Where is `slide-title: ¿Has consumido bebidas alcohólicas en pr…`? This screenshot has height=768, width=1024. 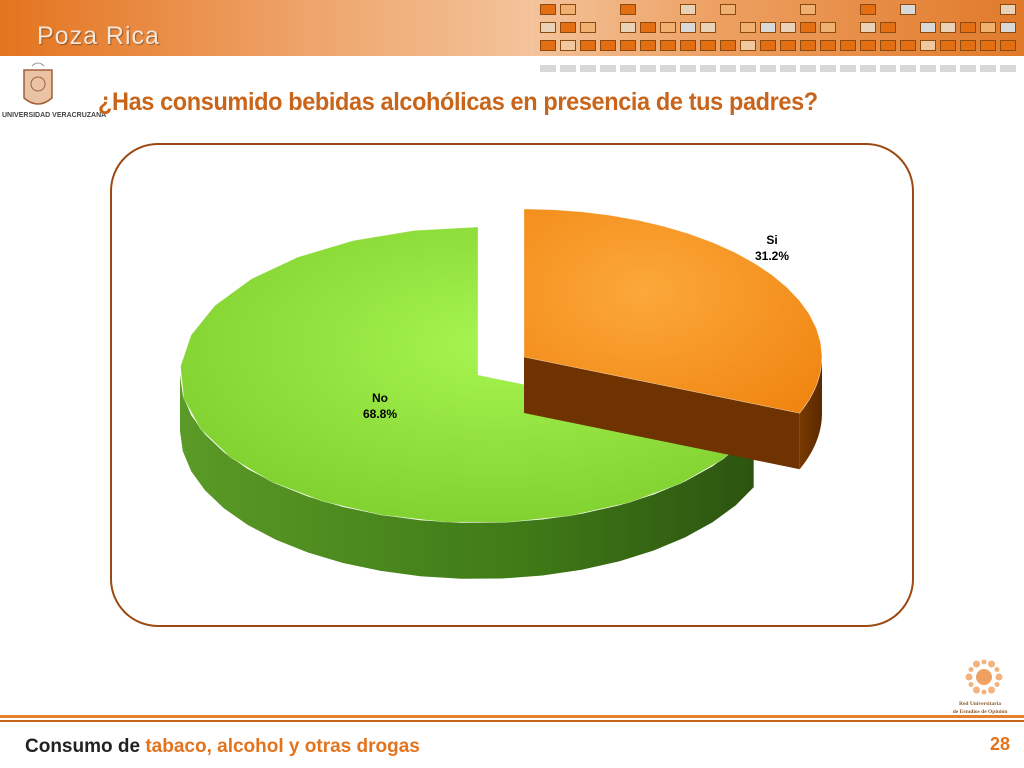
slide-title: ¿Has consumido bebidas alcohólicas en pr… is located at coordinates (458, 102).